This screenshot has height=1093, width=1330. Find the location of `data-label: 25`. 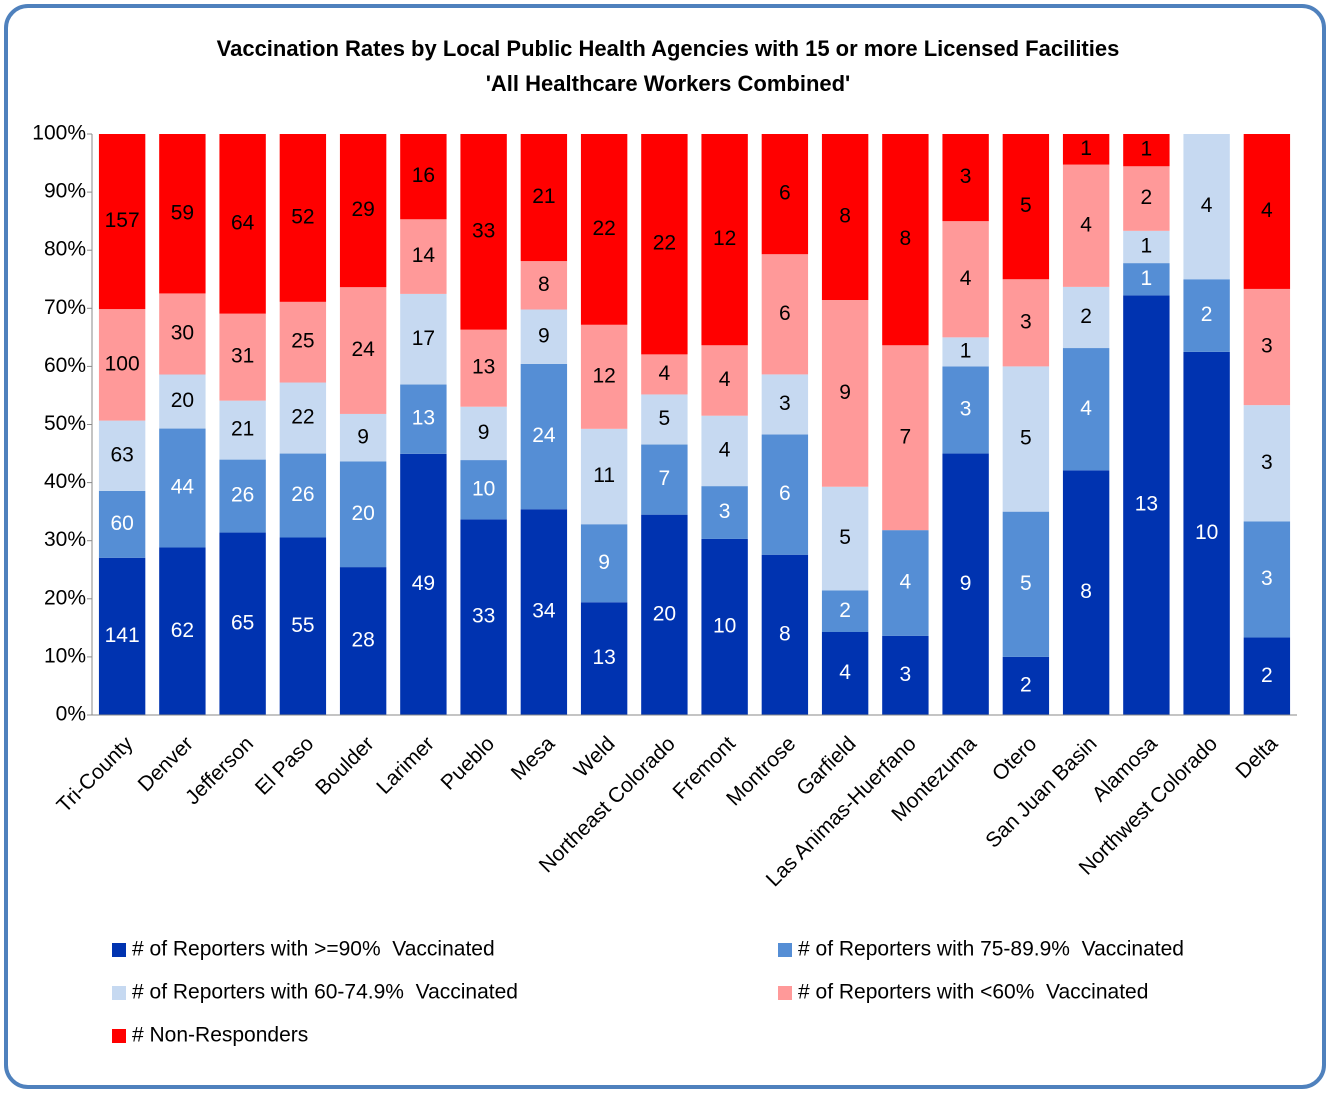

data-label: 25 is located at coordinates (302, 341).